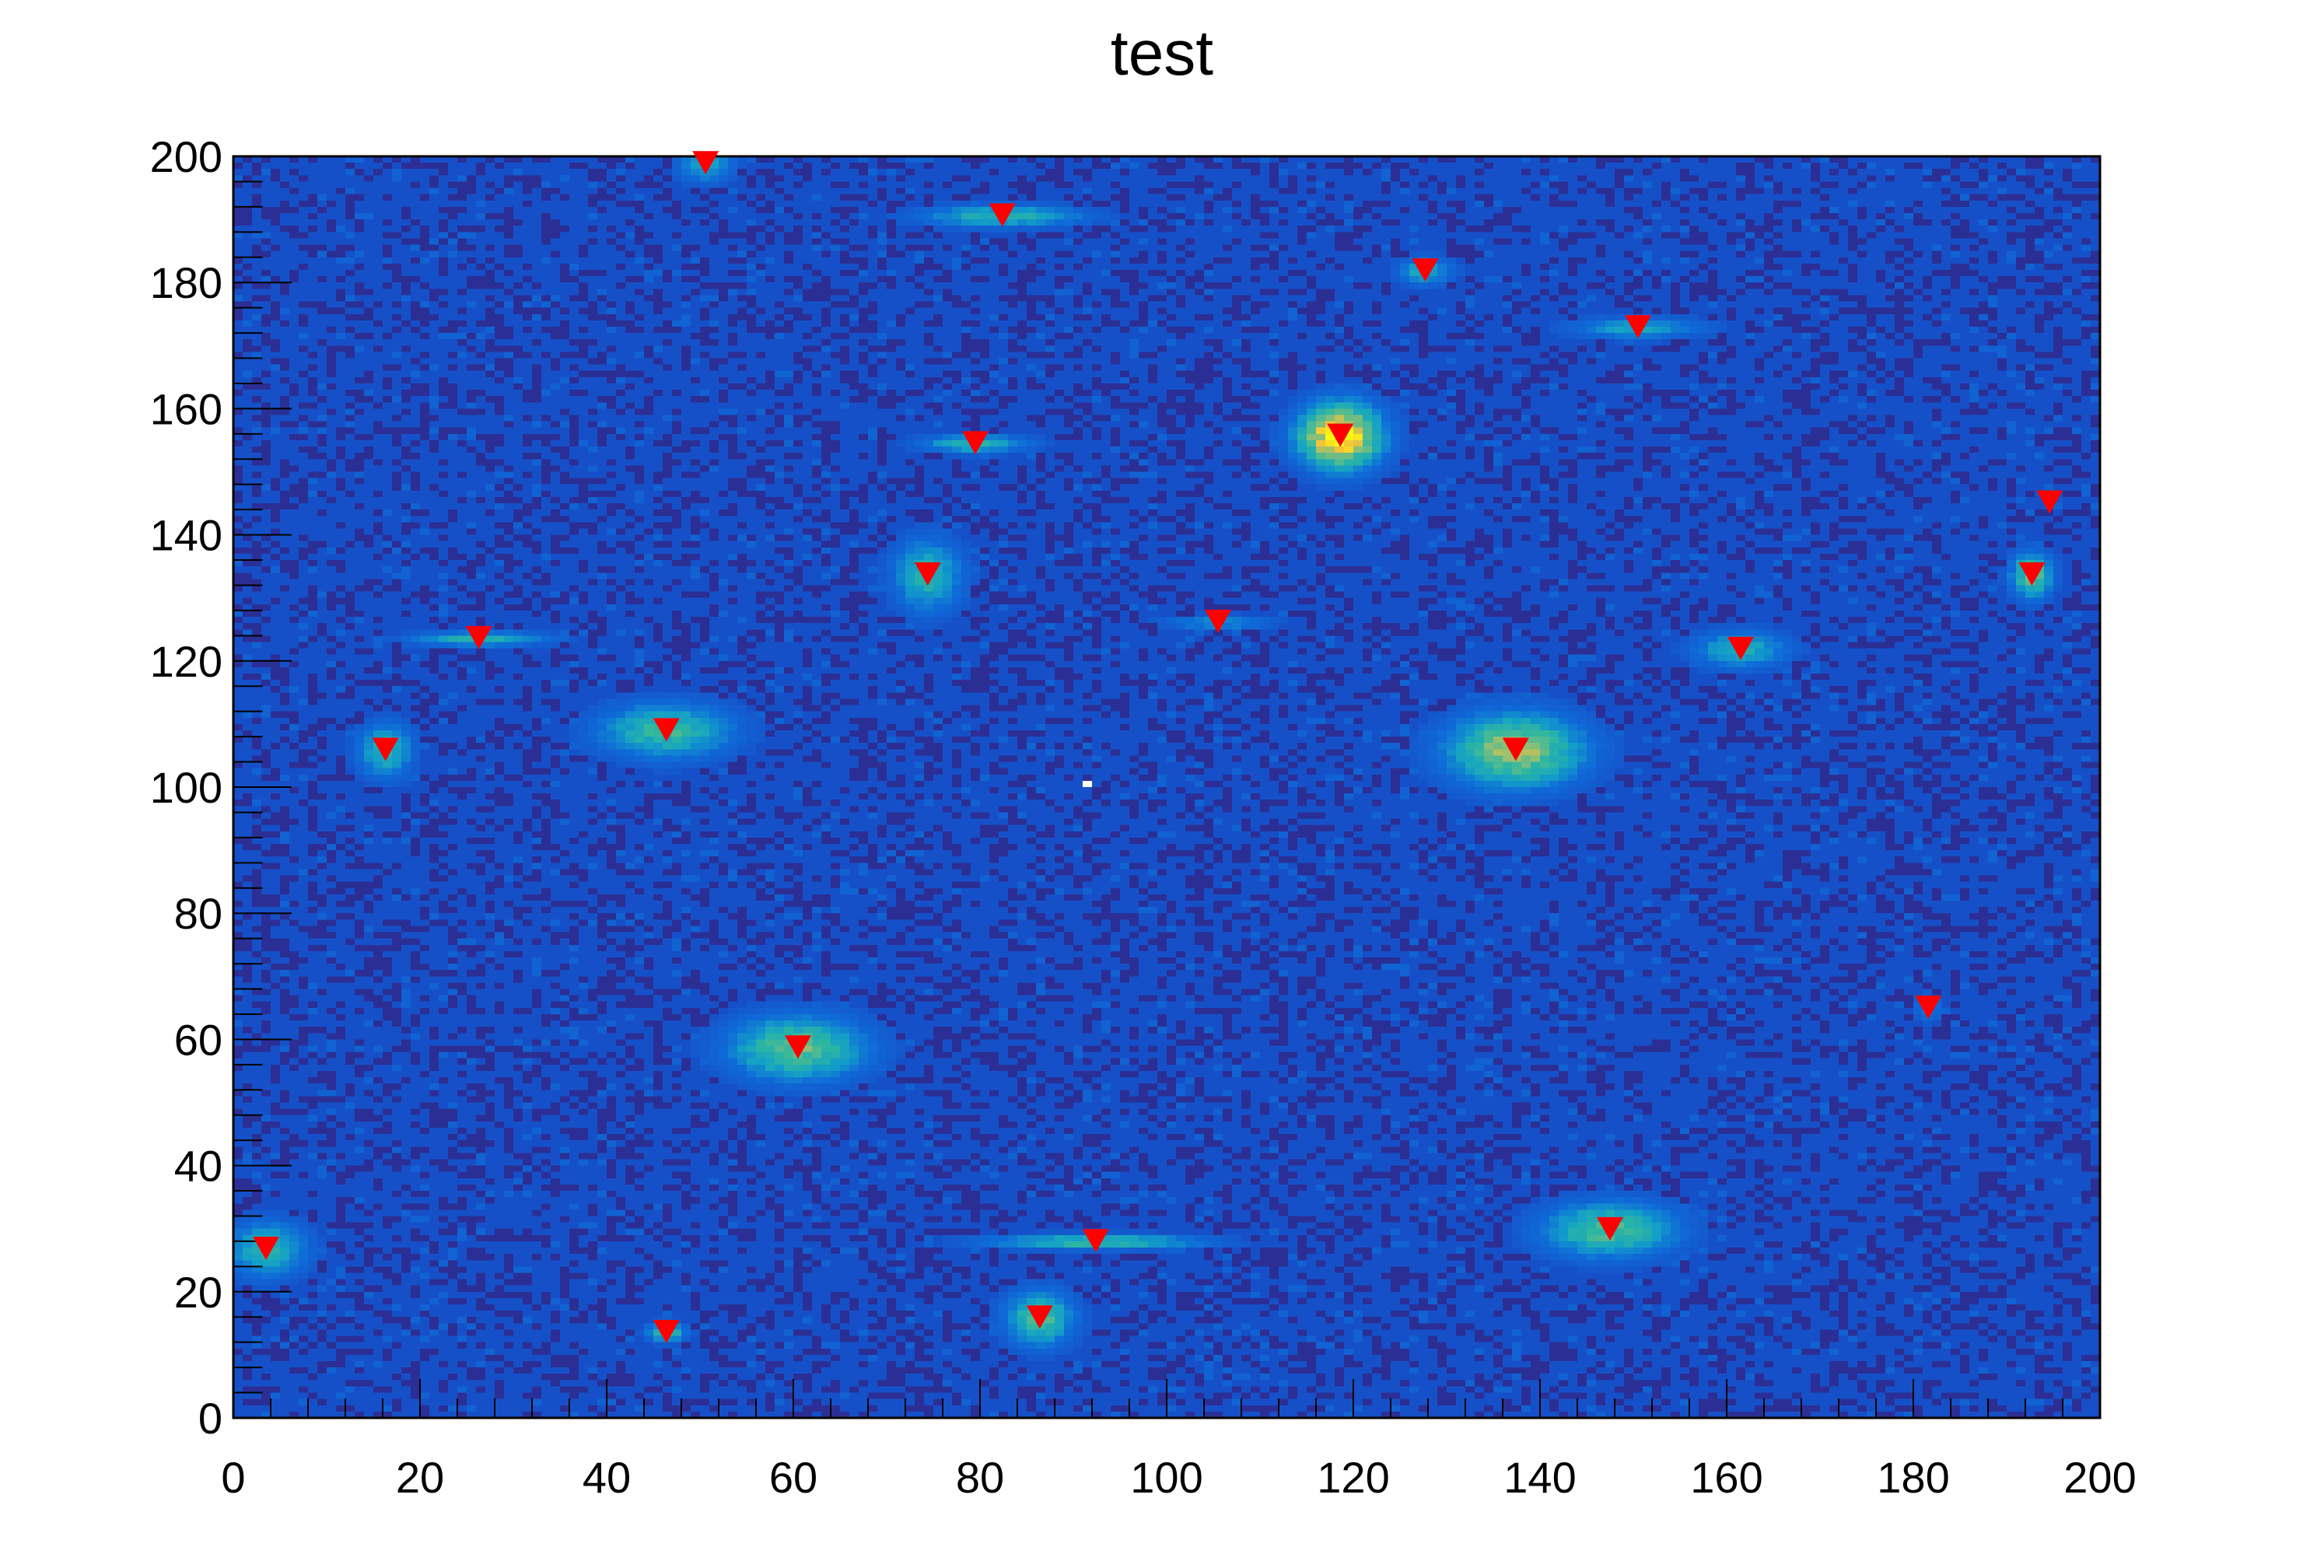 The height and width of the screenshot is (1568, 2324). I want to click on y-tick-label: 140, so click(186, 535).